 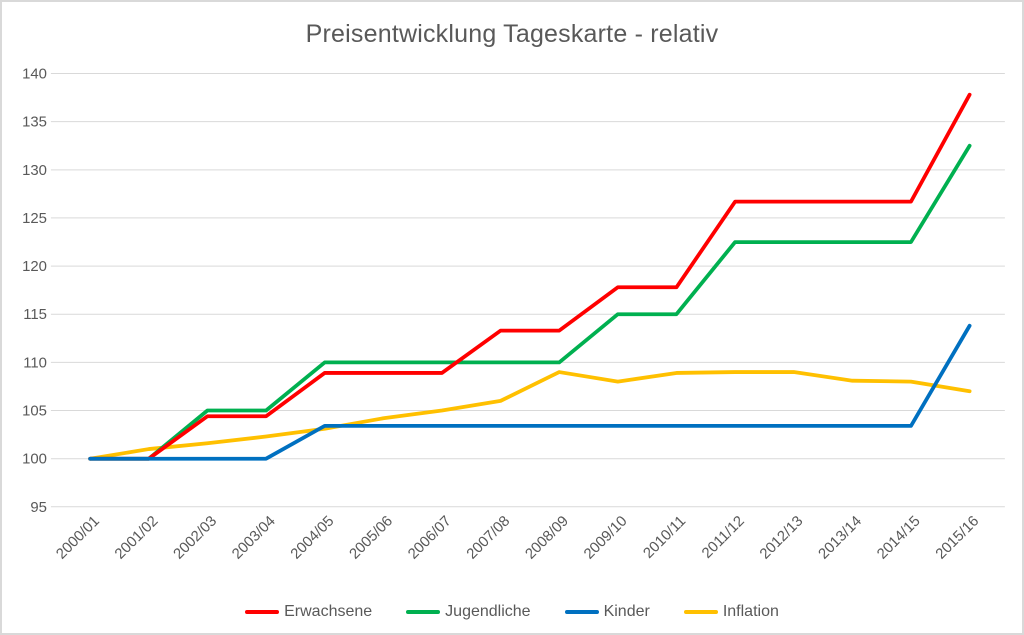 I want to click on legend-item-jugendliche: Jugendliche, so click(x=468, y=612).